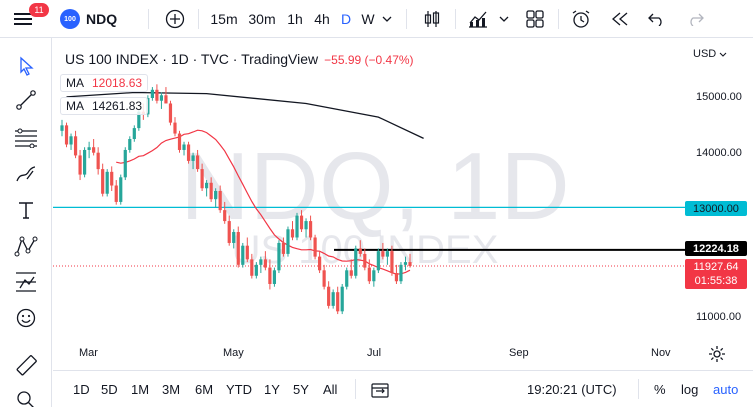  I want to click on symbol-search-button: 100 NDQ, so click(95, 19).